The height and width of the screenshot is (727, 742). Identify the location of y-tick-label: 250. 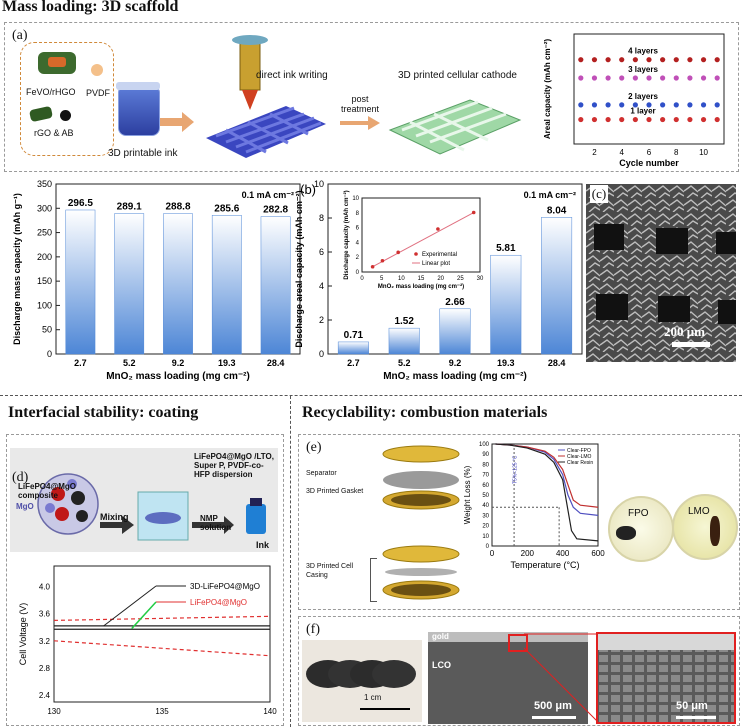
(44, 233).